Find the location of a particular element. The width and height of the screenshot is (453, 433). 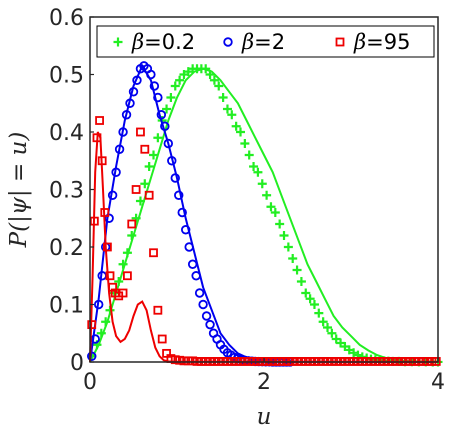

legend-entry-2: β=2 is located at coordinates (254, 42).